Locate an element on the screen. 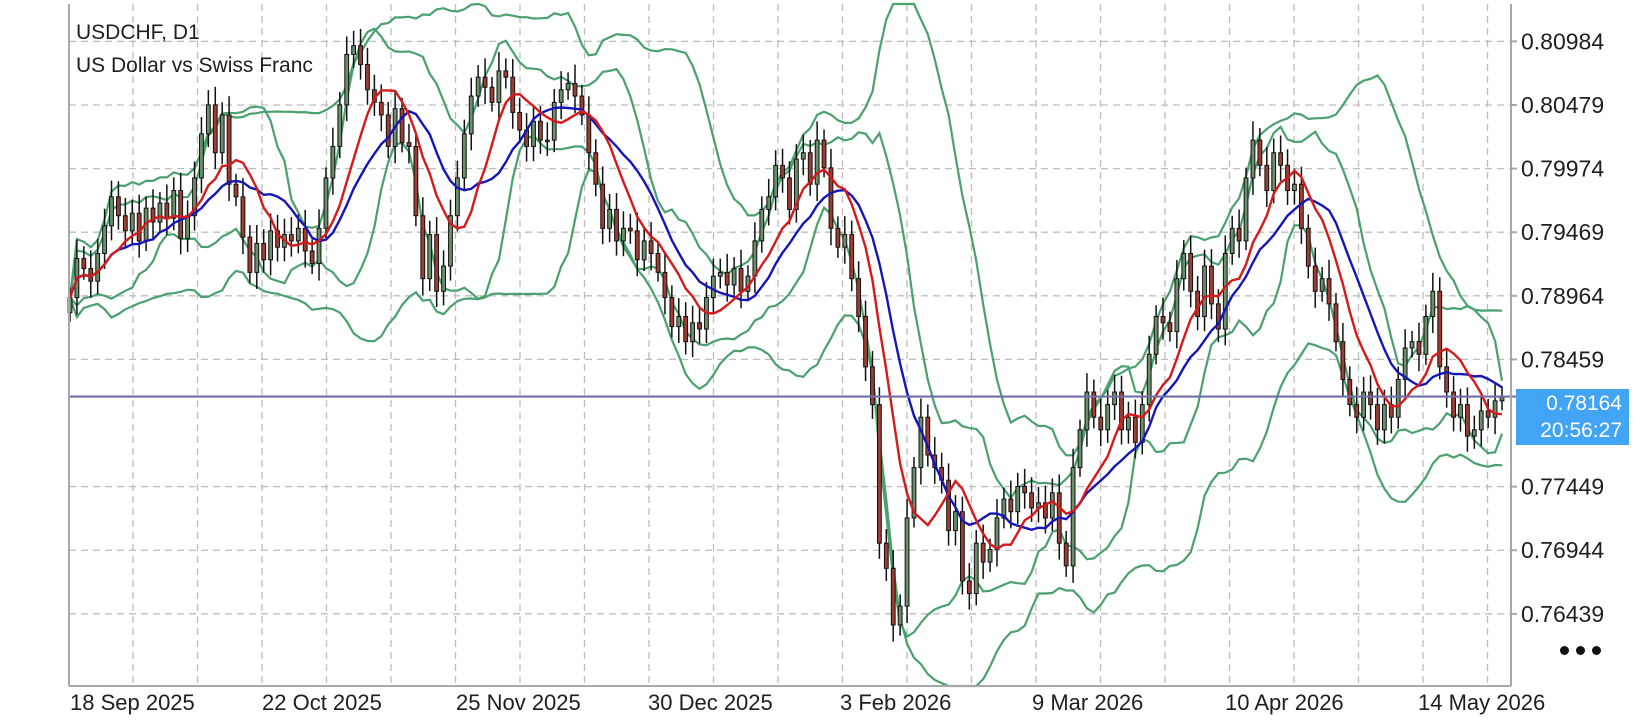 The width and height of the screenshot is (1640, 725). date-tick-label: 25 Nov 2025 is located at coordinates (518, 702).